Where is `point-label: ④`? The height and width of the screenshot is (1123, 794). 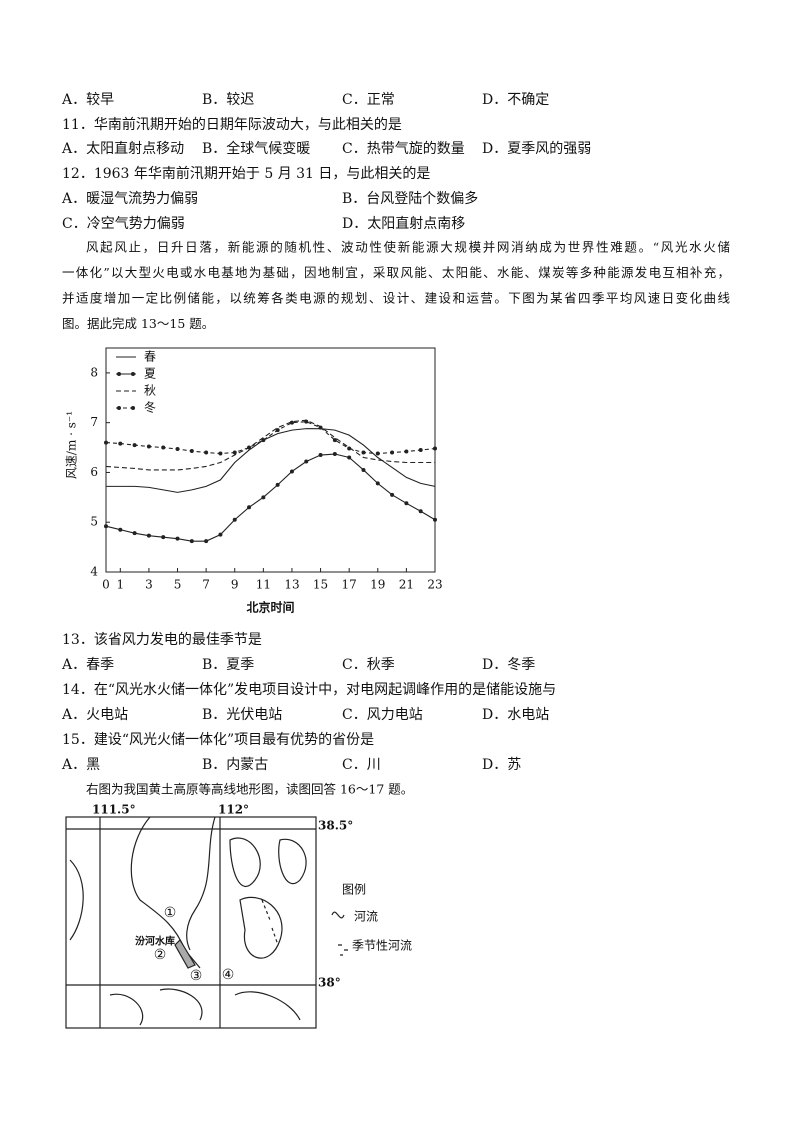 point-label: ④ is located at coordinates (228, 975).